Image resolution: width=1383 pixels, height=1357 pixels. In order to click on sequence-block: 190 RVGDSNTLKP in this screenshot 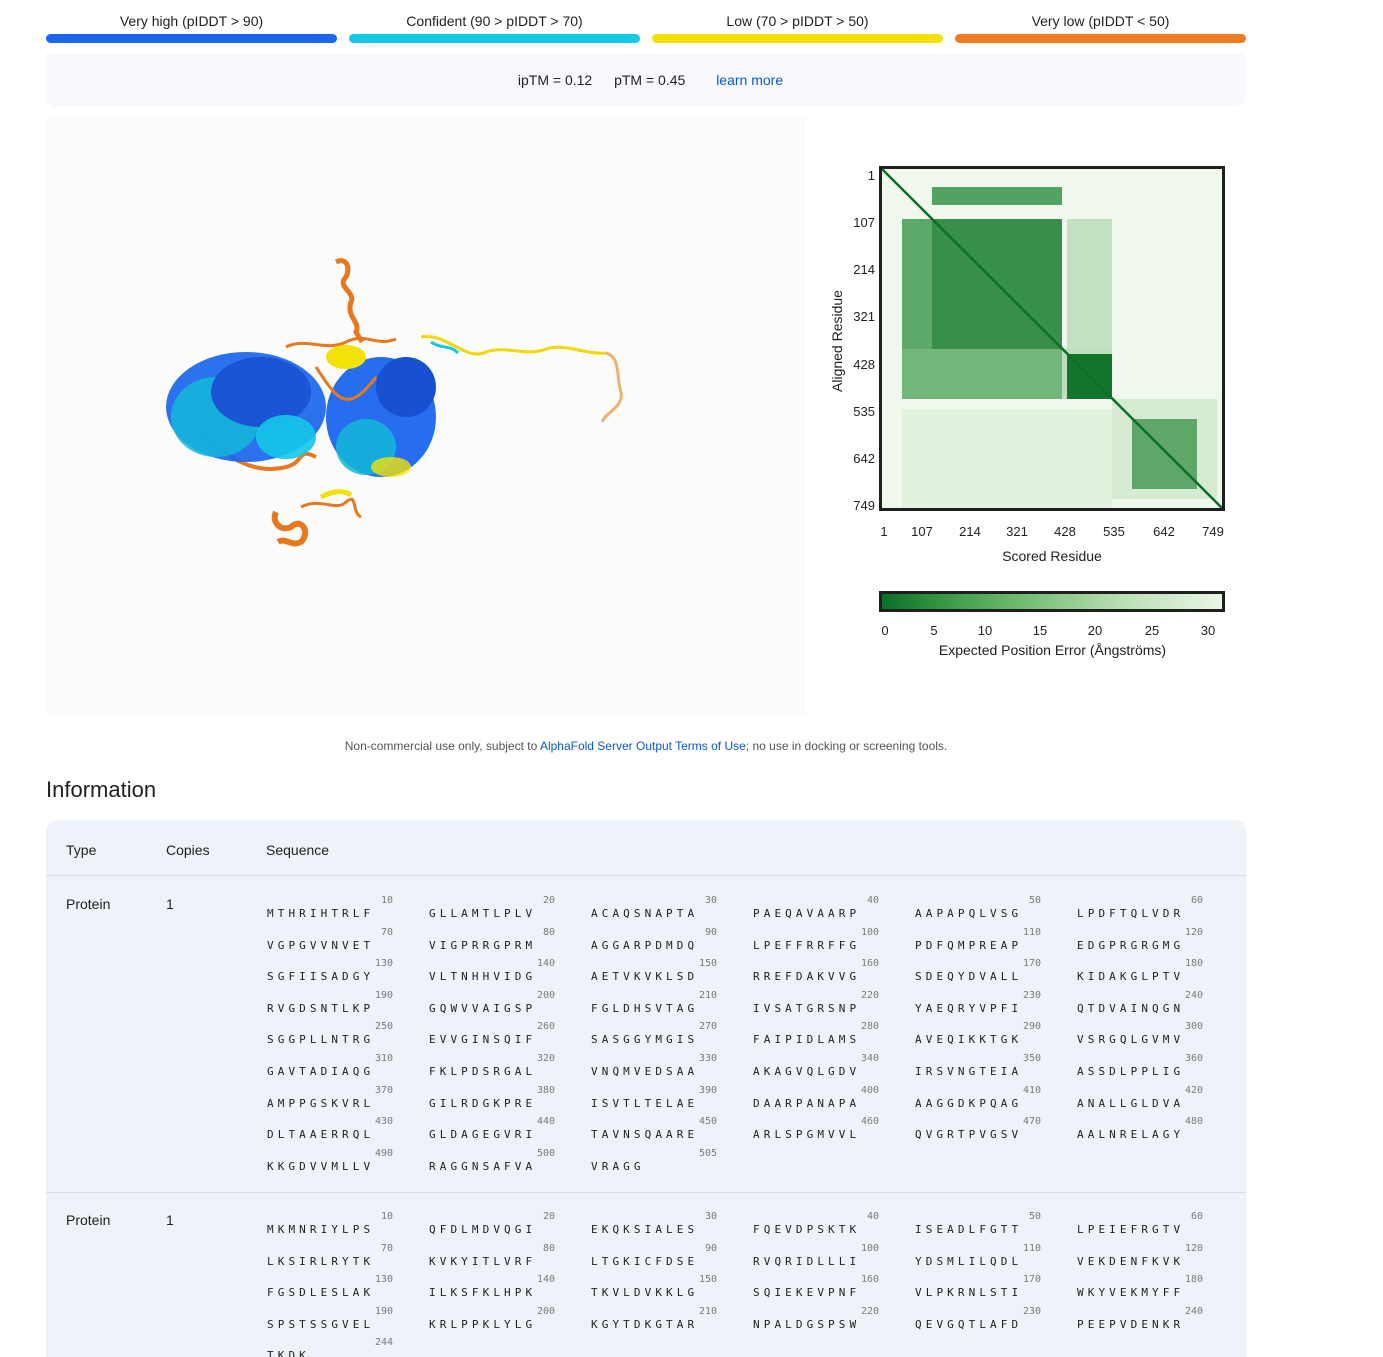, I will do `click(330, 1005)`.